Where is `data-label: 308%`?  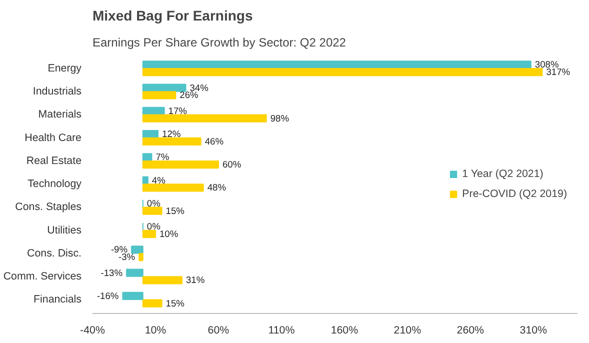
data-label: 308% is located at coordinates (546, 65).